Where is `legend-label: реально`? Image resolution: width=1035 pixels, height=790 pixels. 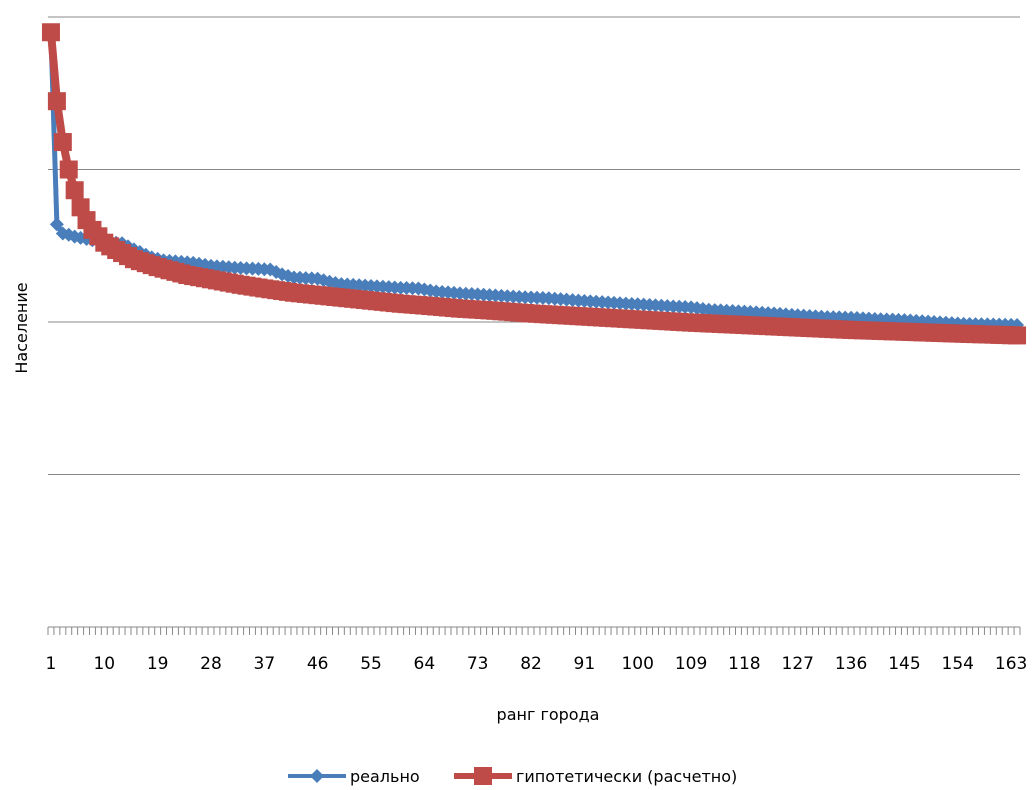 legend-label: реально is located at coordinates (385, 776).